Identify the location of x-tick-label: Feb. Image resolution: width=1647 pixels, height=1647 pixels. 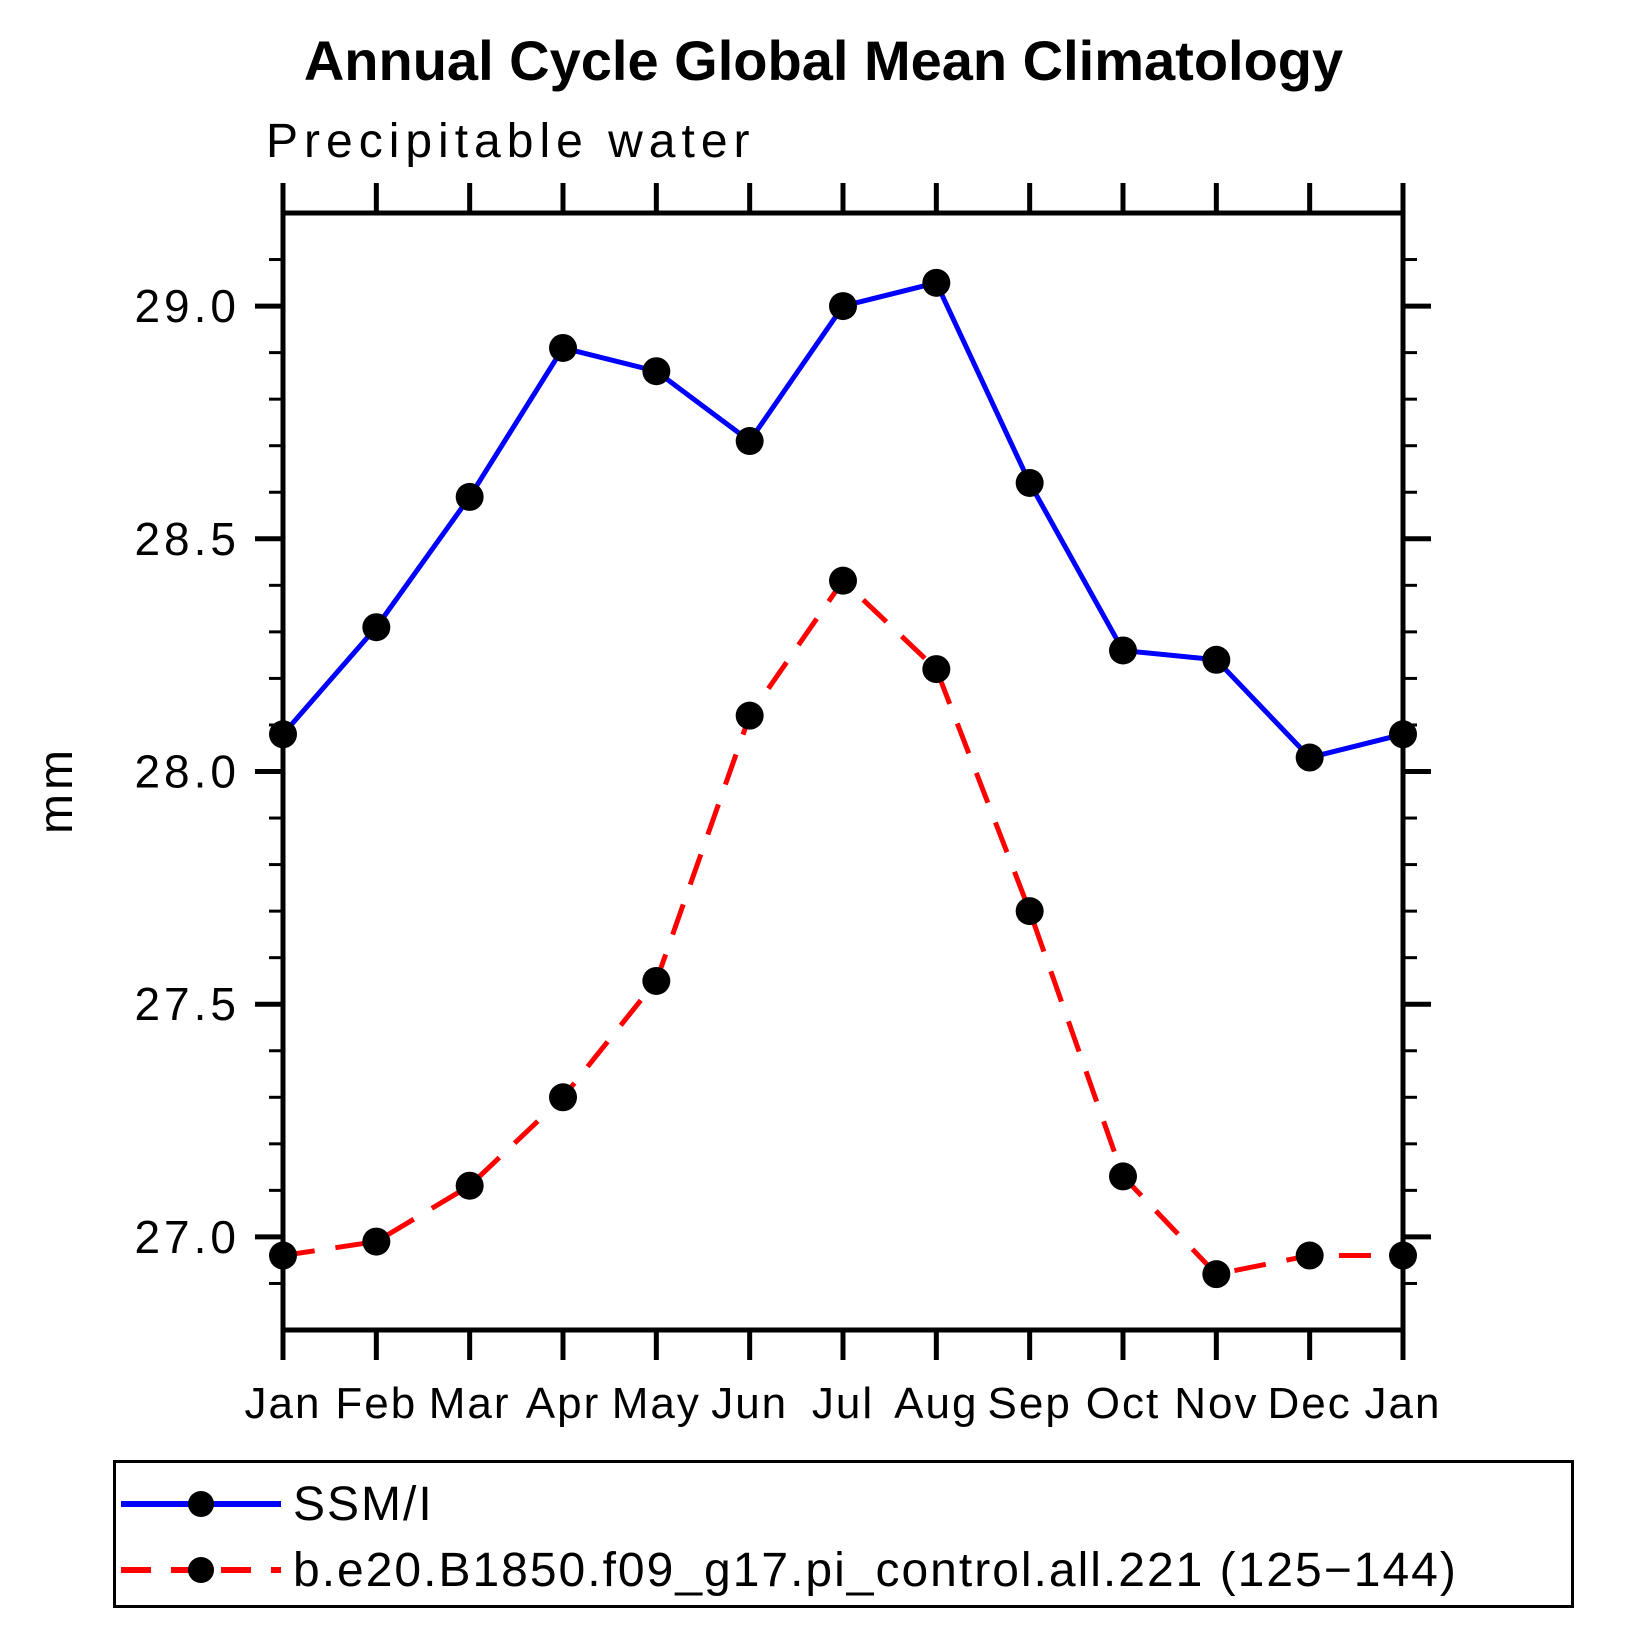
(376, 1403).